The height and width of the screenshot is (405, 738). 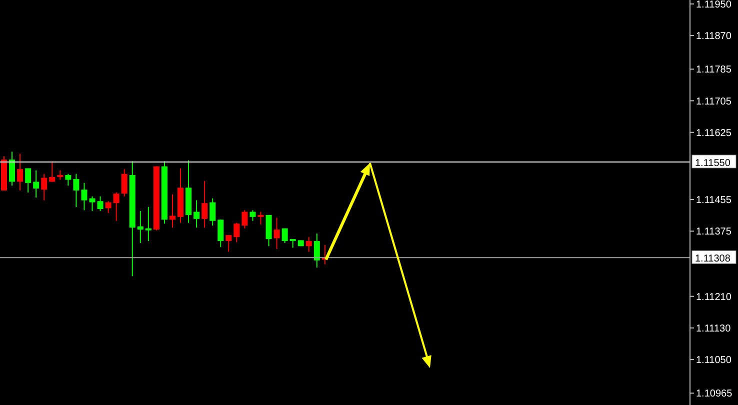 I want to click on y-tick-label: 1.11950, so click(x=714, y=5).